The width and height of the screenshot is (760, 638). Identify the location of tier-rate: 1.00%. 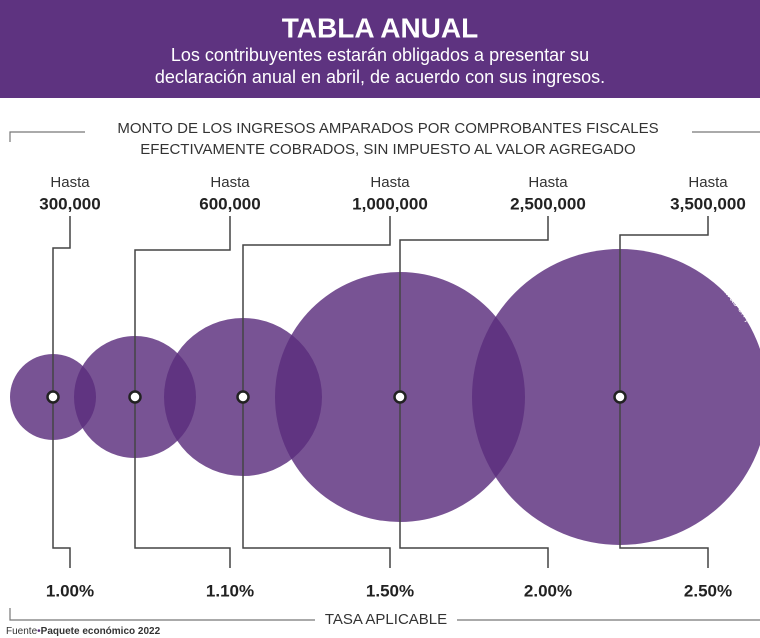
(70, 590).